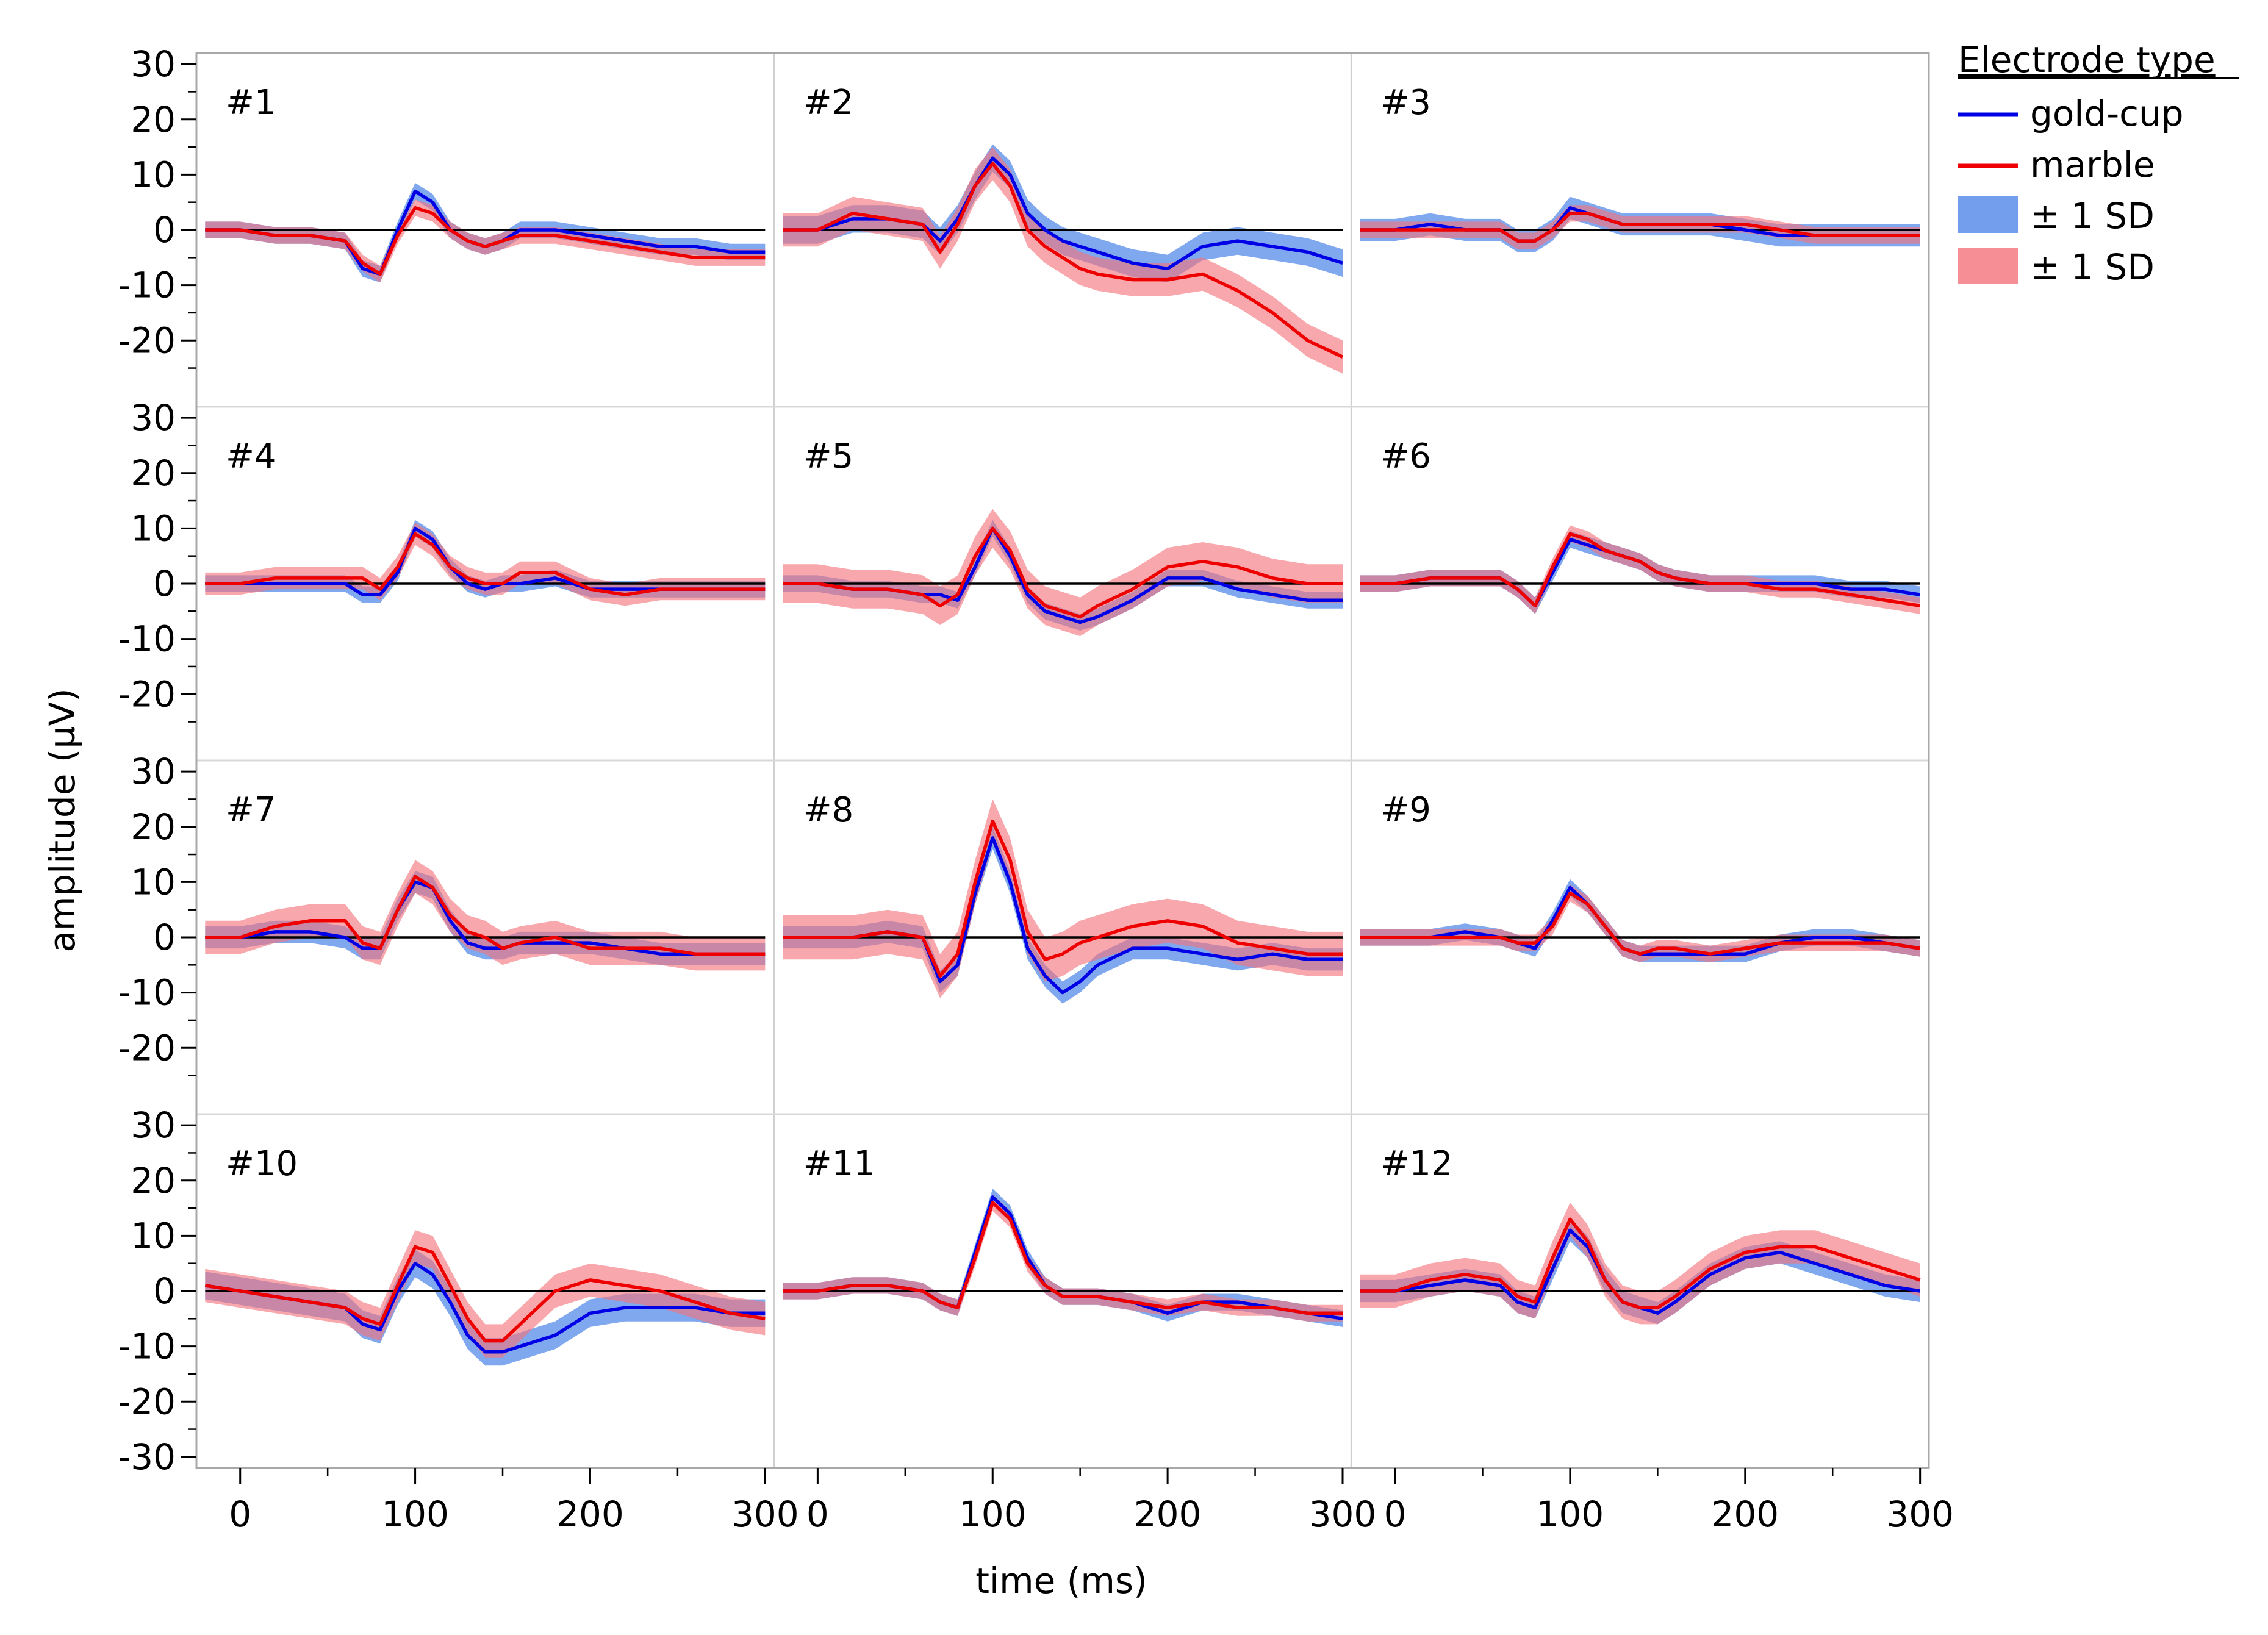 The width and height of the screenshot is (2268, 1635). I want to click on gold-cup-sd-band, so click(1063, 915).